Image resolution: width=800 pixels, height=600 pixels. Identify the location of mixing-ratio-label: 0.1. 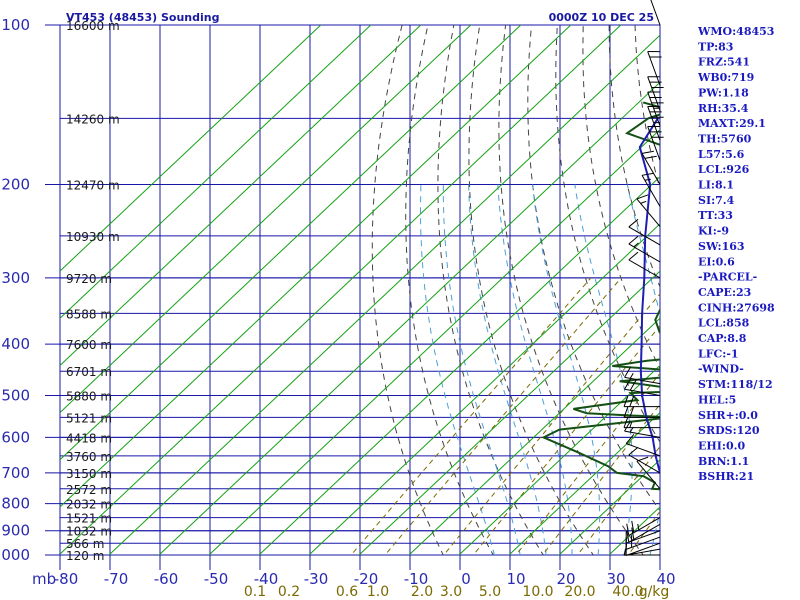
(255, 592).